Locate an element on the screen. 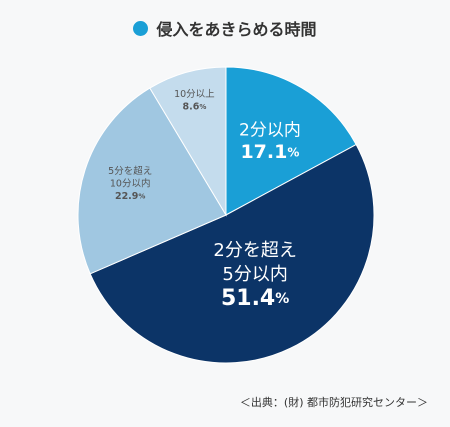 The width and height of the screenshot is (450, 427). slice-value-label: 22.9% is located at coordinates (130, 196).